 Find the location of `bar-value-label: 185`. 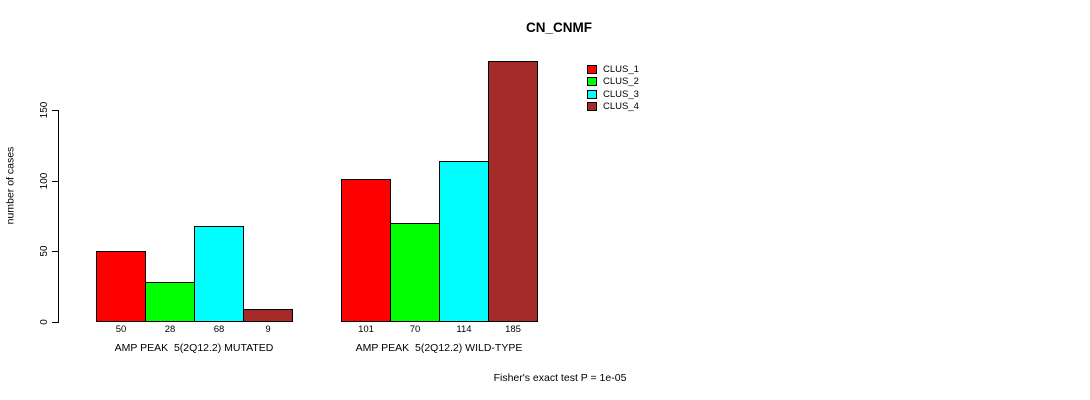

bar-value-label: 185 is located at coordinates (513, 329).